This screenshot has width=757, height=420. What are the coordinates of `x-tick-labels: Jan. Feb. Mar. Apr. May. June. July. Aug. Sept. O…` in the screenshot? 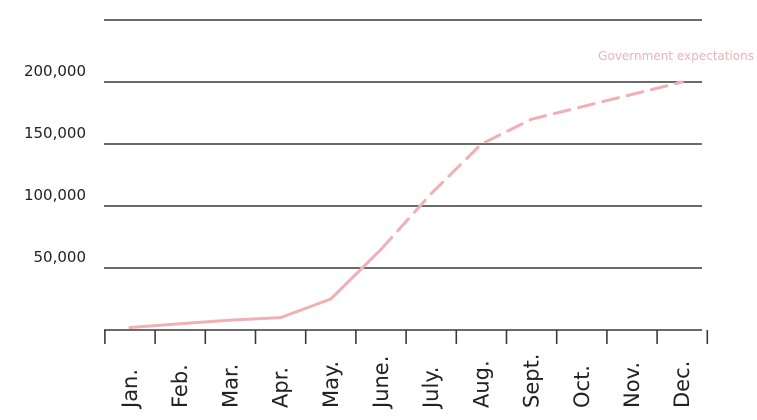 It's located at (406, 382).